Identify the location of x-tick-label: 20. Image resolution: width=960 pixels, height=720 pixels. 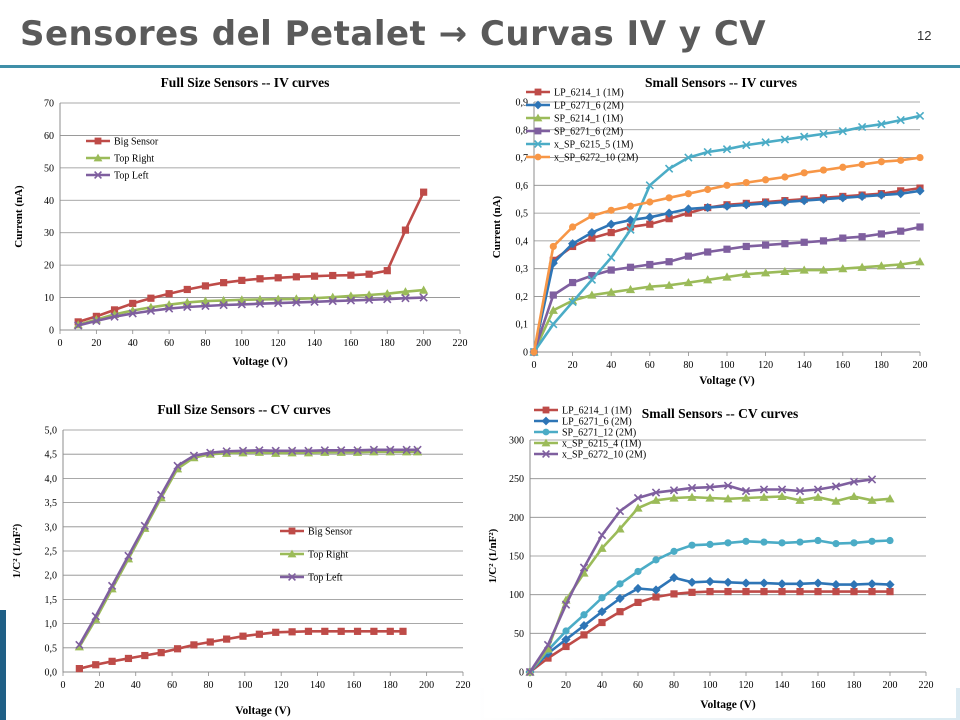
(573, 365).